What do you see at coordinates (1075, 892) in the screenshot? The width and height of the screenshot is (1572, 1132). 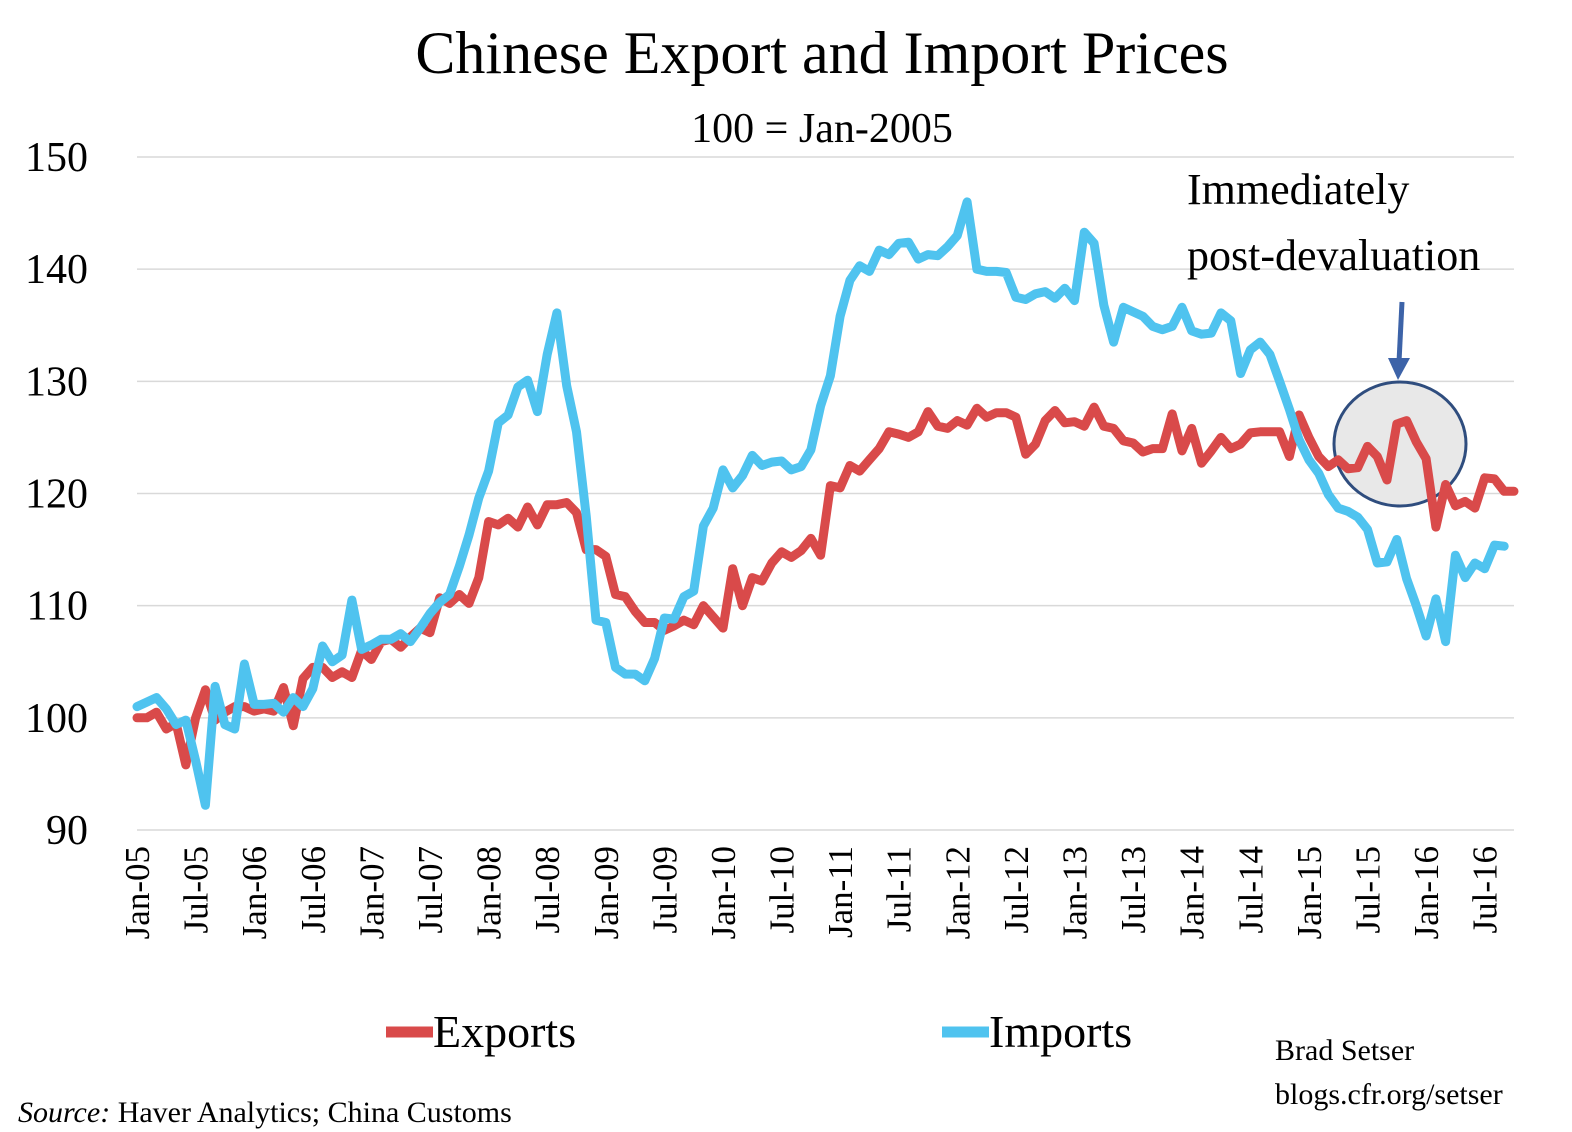 I see `x-tick-label: Jan-13` at bounding box center [1075, 892].